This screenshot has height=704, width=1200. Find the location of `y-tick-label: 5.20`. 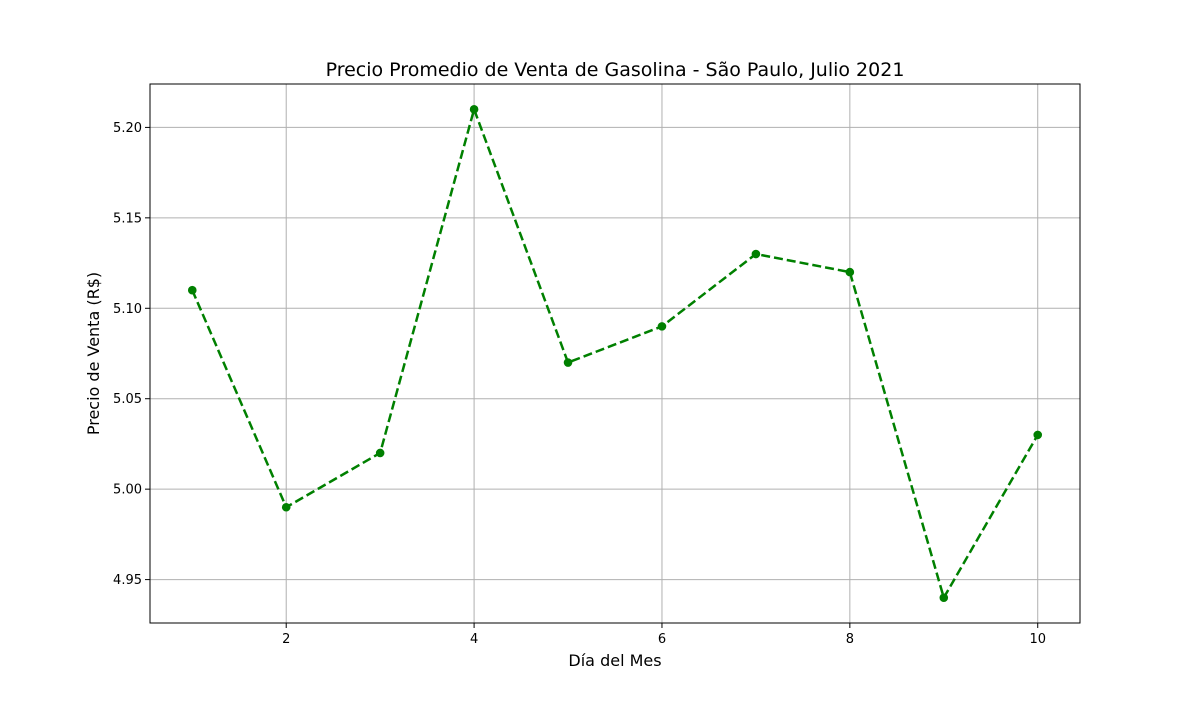

y-tick-label: 5.20 is located at coordinates (127, 128).